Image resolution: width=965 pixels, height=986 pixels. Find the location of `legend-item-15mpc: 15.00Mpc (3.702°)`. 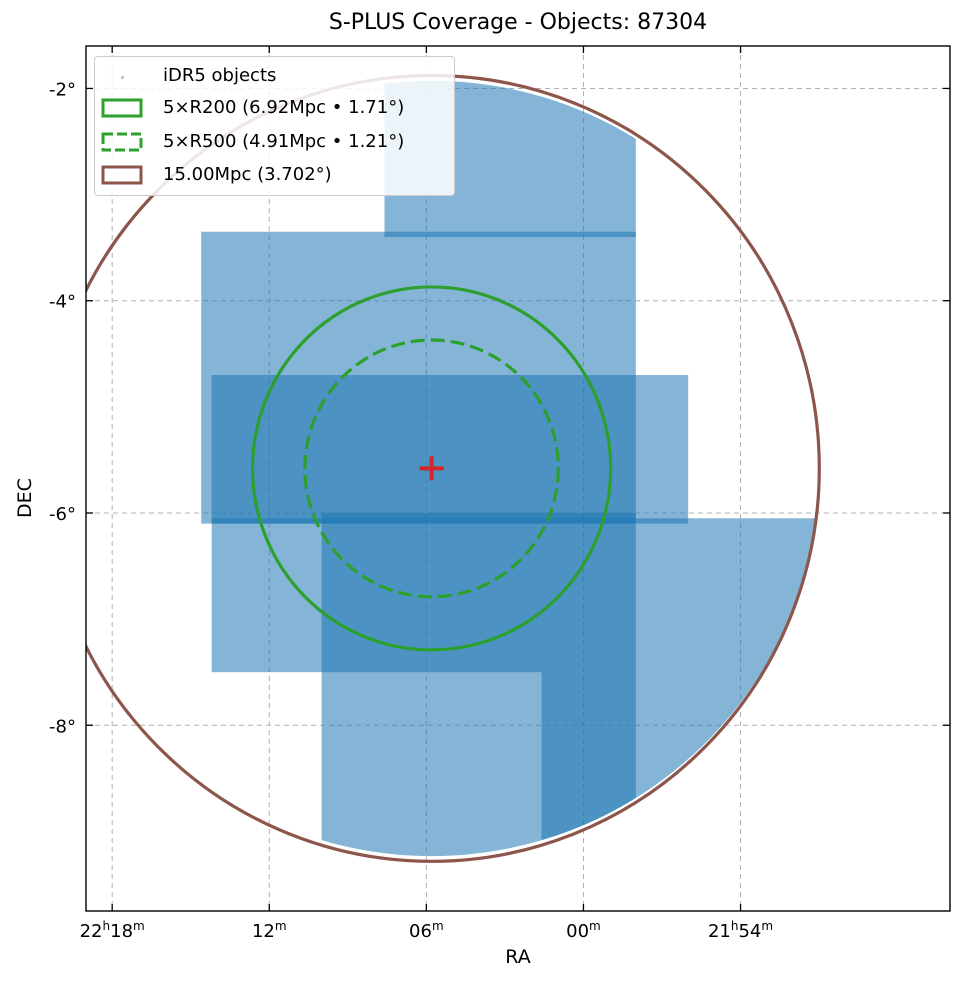

legend-item-15mpc: 15.00Mpc (3.702°) is located at coordinates (274, 178).